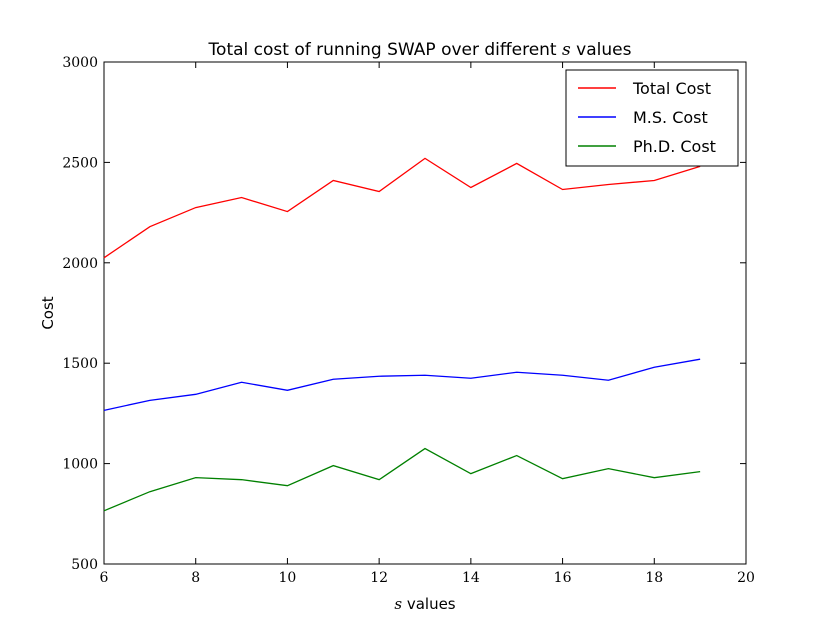 The image size is (830, 627). What do you see at coordinates (674, 146) in the screenshot?
I see `legend-label: Ph.D. Cost` at bounding box center [674, 146].